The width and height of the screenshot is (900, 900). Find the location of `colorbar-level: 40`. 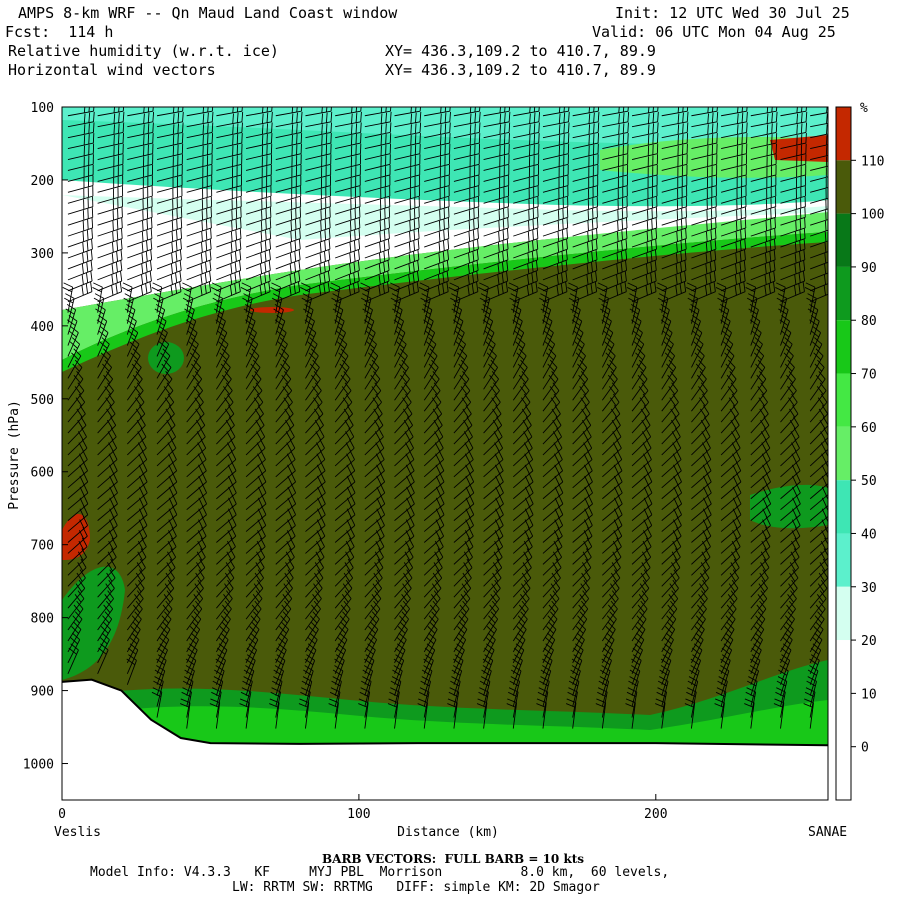

colorbar-level: 40 is located at coordinates (869, 534).